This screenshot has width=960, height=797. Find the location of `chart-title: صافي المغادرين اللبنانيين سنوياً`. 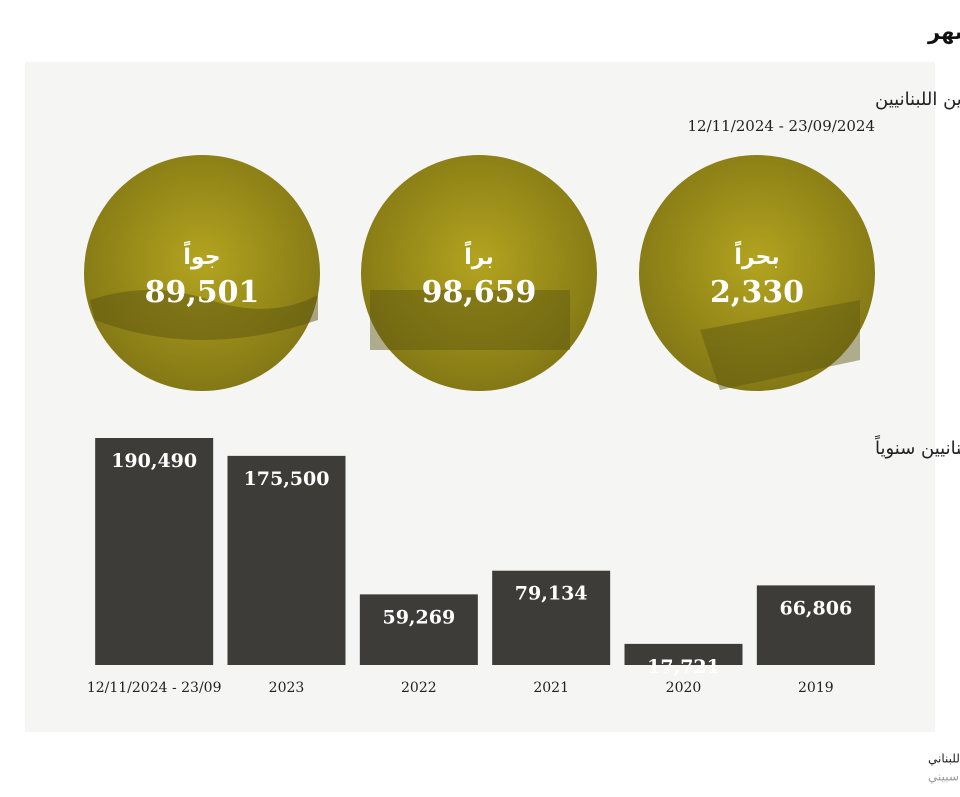

chart-title: صافي المغادرين اللبنانيين سنوياً is located at coordinates (917, 447).